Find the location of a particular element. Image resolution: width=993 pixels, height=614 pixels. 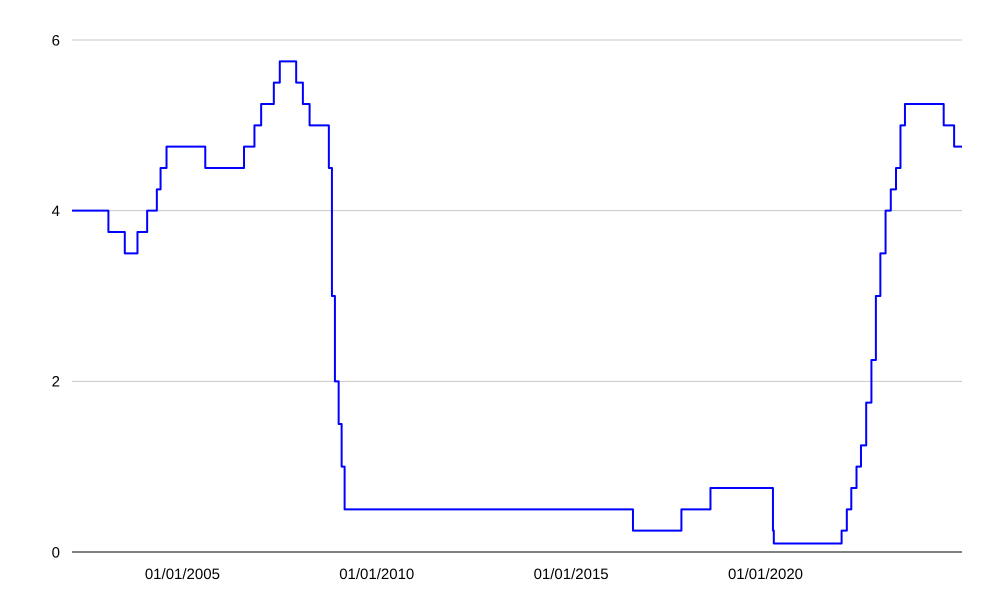

y-tick-label: 2 is located at coordinates (56, 382).